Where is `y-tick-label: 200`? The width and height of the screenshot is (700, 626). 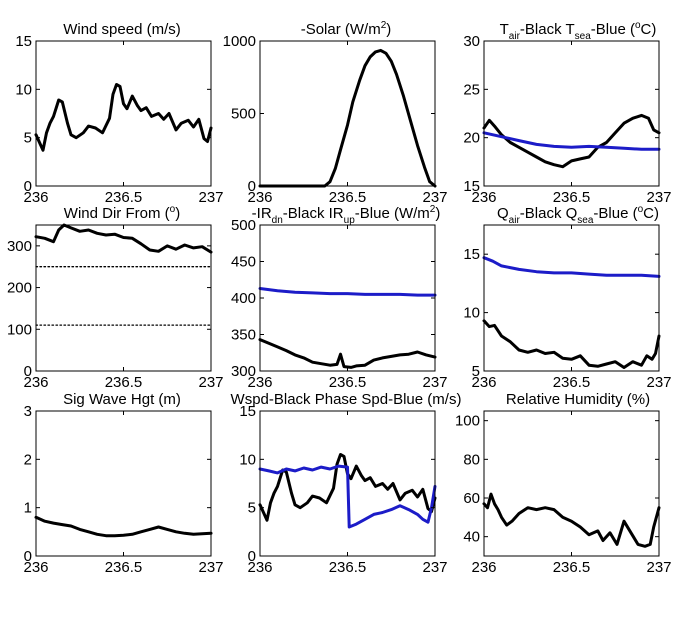 y-tick-label: 200 is located at coordinates (19, 288).